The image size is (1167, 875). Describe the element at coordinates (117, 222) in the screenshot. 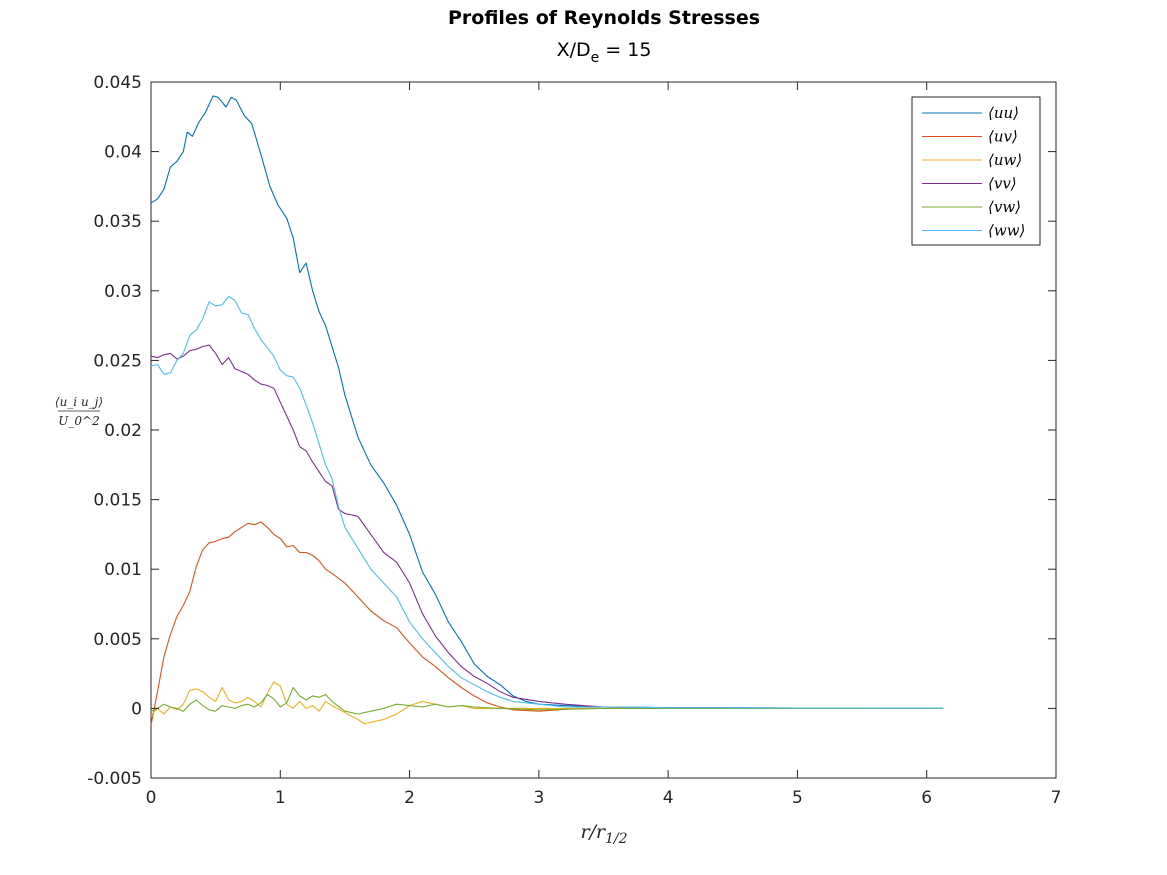

I see `y-tick-label: 0.035` at that location.